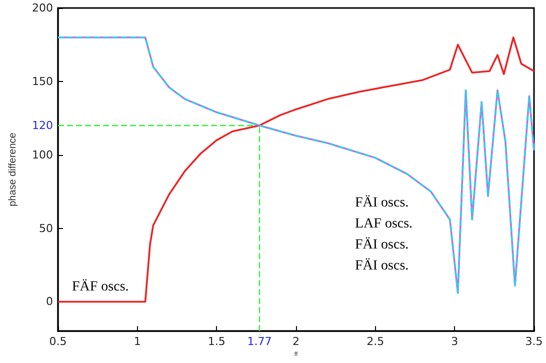 The height and width of the screenshot is (363, 546). I want to click on x-tick-label: 3, so click(454, 341).